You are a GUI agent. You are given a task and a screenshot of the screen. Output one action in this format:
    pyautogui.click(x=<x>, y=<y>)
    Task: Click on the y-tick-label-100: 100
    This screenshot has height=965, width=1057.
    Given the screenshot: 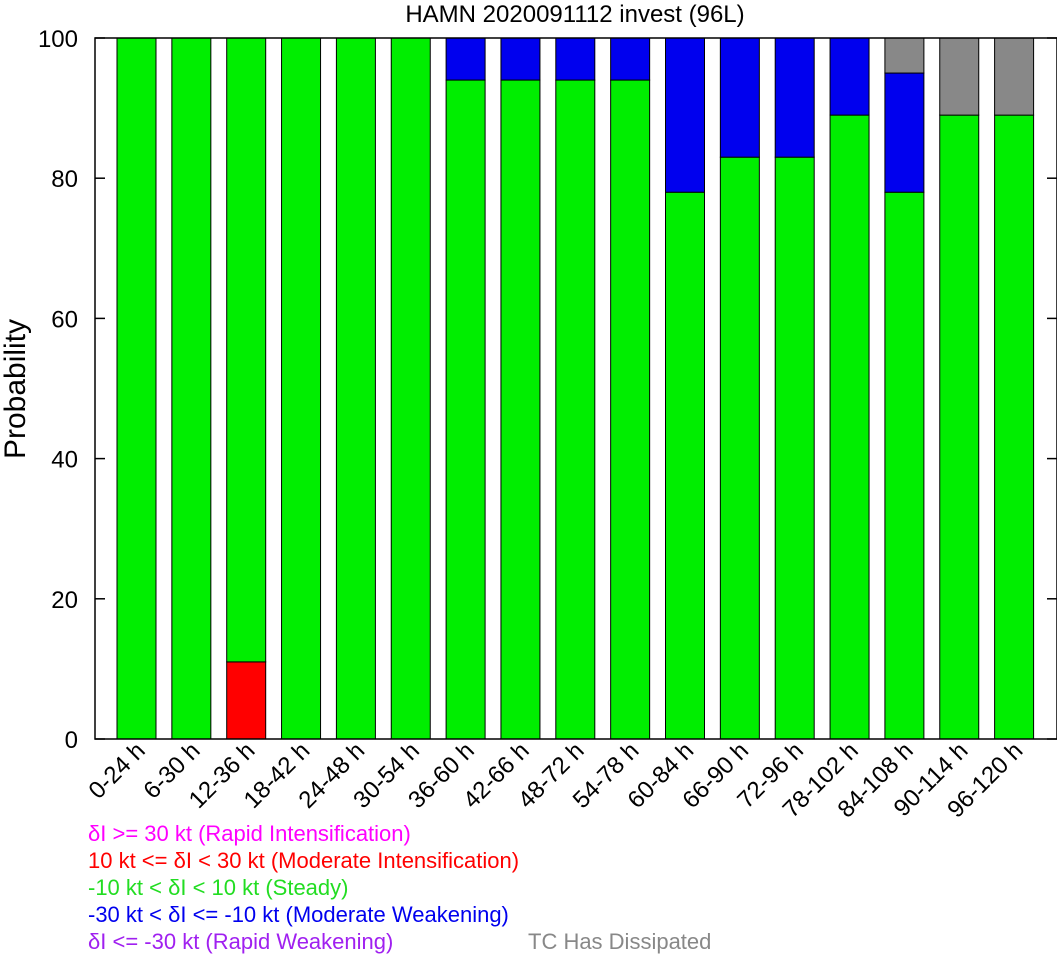 What is the action you would take?
    pyautogui.click(x=58, y=39)
    